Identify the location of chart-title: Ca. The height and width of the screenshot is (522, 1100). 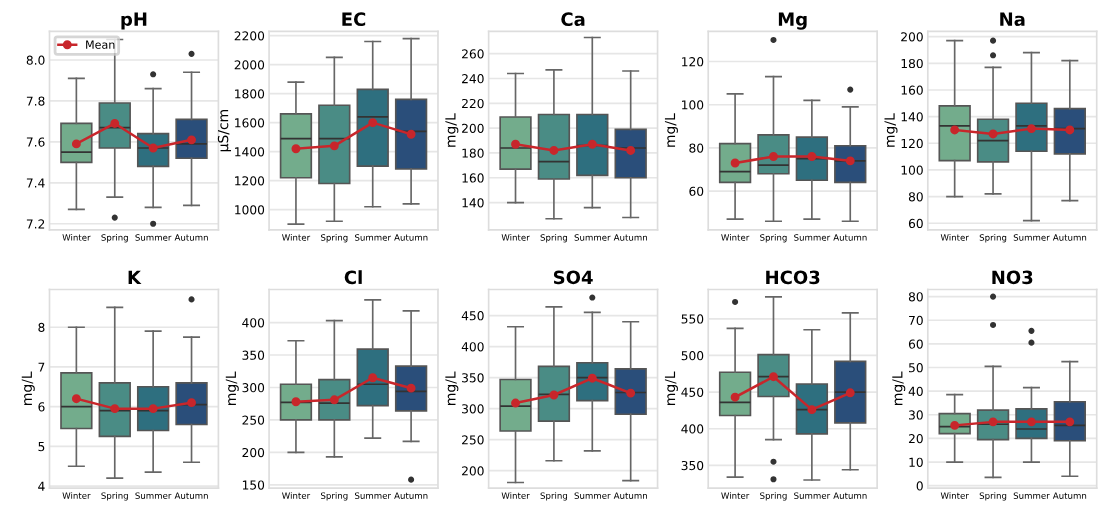
(573, 19).